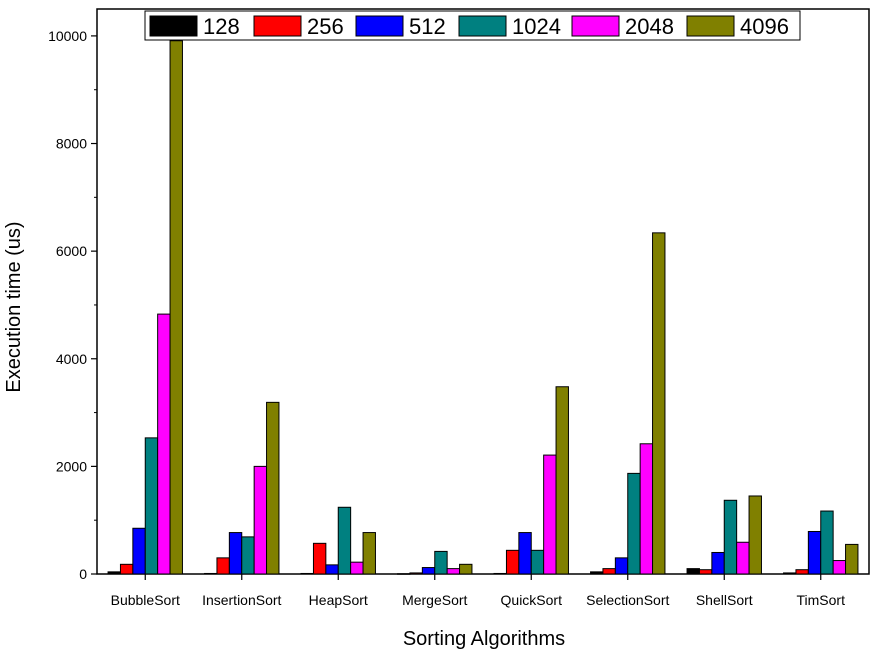 The width and height of the screenshot is (877, 663). What do you see at coordinates (649, 26) in the screenshot?
I see `legend-label-2048: 2048` at bounding box center [649, 26].